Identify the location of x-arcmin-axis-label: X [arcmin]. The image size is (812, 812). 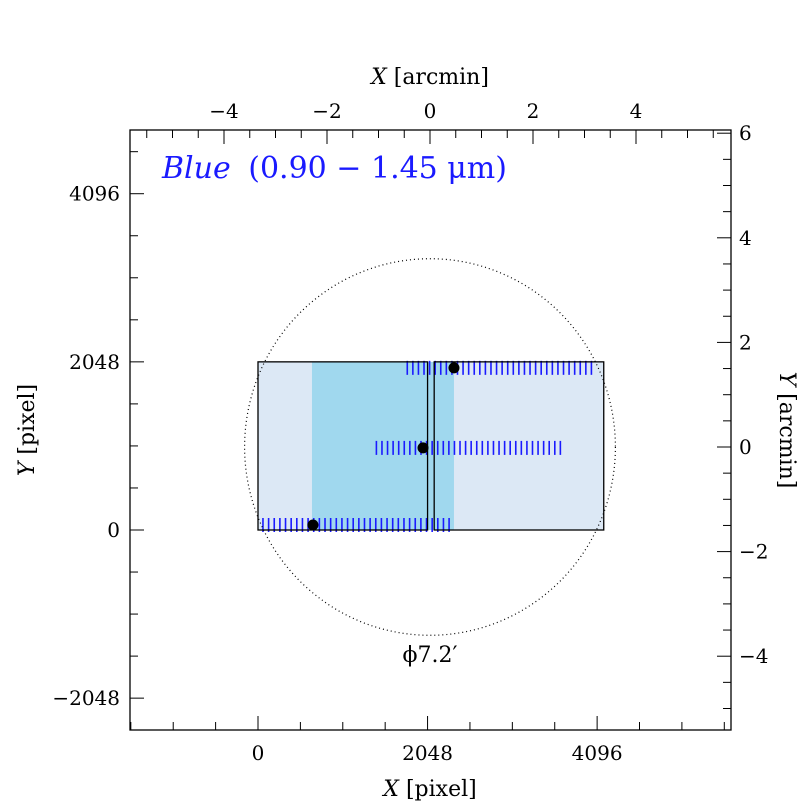
(429, 77).